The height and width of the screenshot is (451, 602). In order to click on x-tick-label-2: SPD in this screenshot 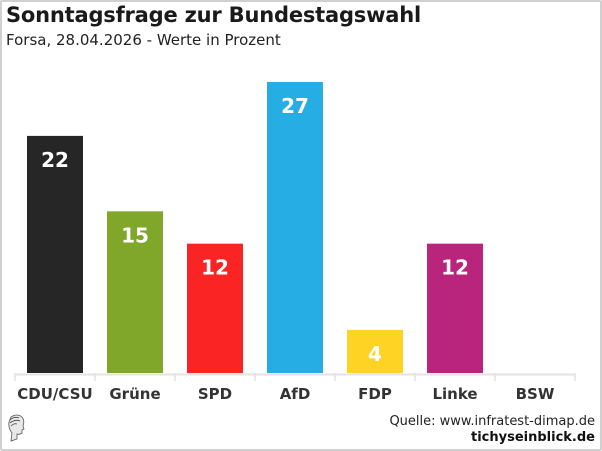, I will do `click(215, 394)`.